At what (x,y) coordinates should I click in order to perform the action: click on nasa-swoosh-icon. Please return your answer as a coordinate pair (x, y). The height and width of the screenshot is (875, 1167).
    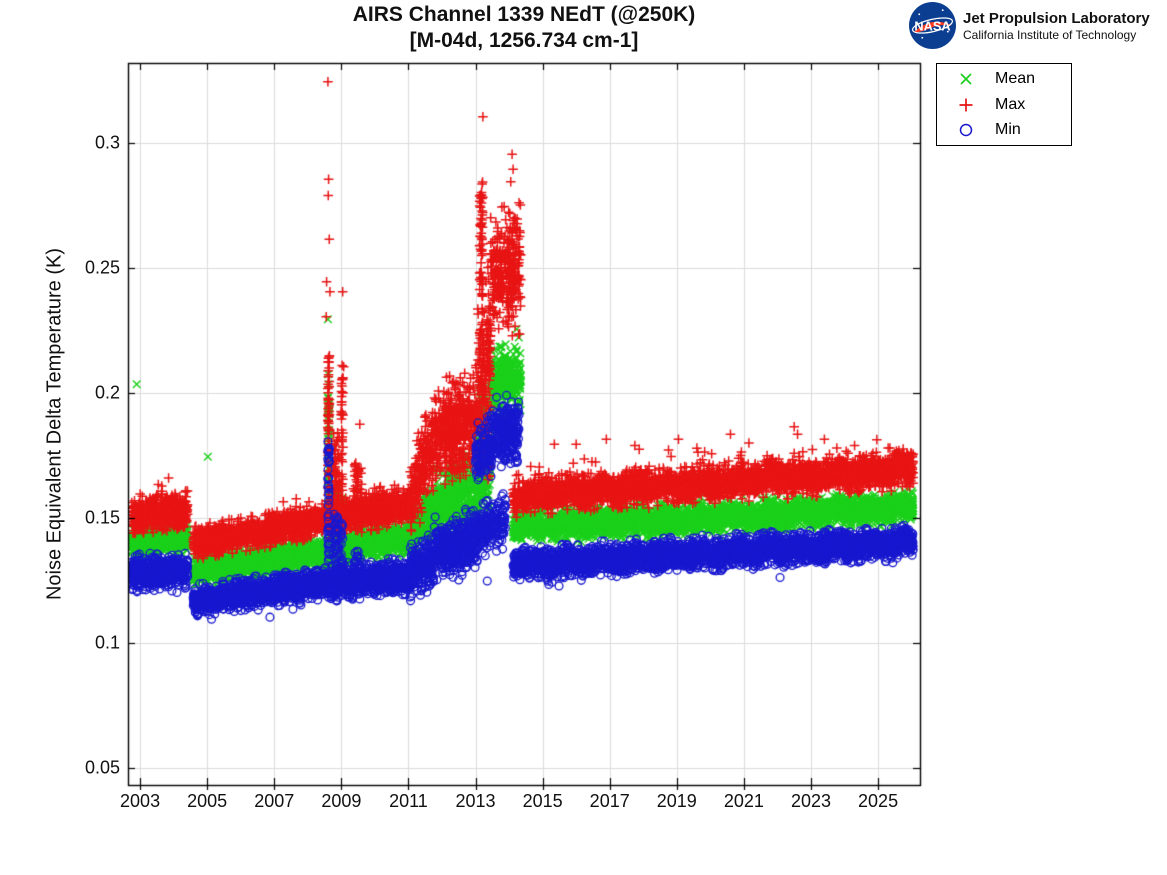
    Looking at the image, I should click on (932, 27).